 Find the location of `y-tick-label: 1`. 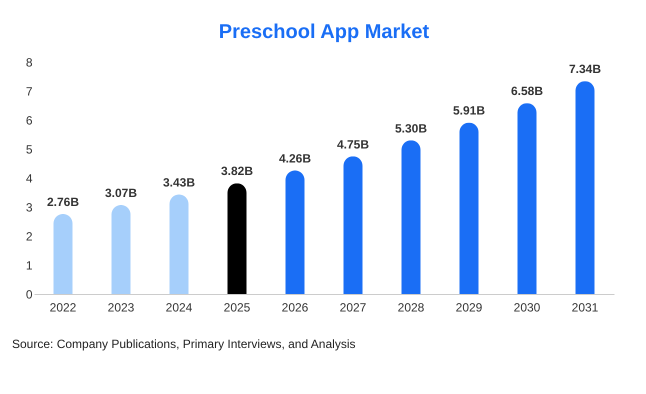

y-tick-label: 1 is located at coordinates (29, 265).